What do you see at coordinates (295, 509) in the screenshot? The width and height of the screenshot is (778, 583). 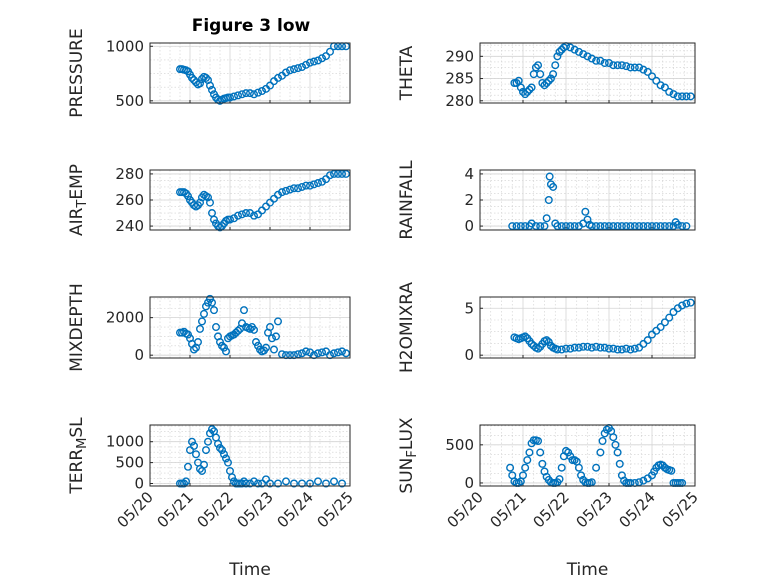 I see `x-tick-label: 05/24` at bounding box center [295, 509].